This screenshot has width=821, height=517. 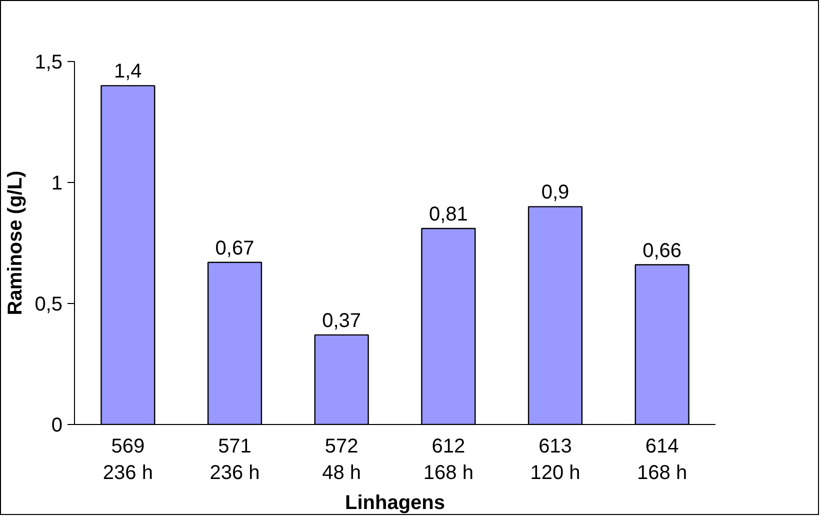 What do you see at coordinates (235, 460) in the screenshot?
I see `x-tick-label: 571 236 h` at bounding box center [235, 460].